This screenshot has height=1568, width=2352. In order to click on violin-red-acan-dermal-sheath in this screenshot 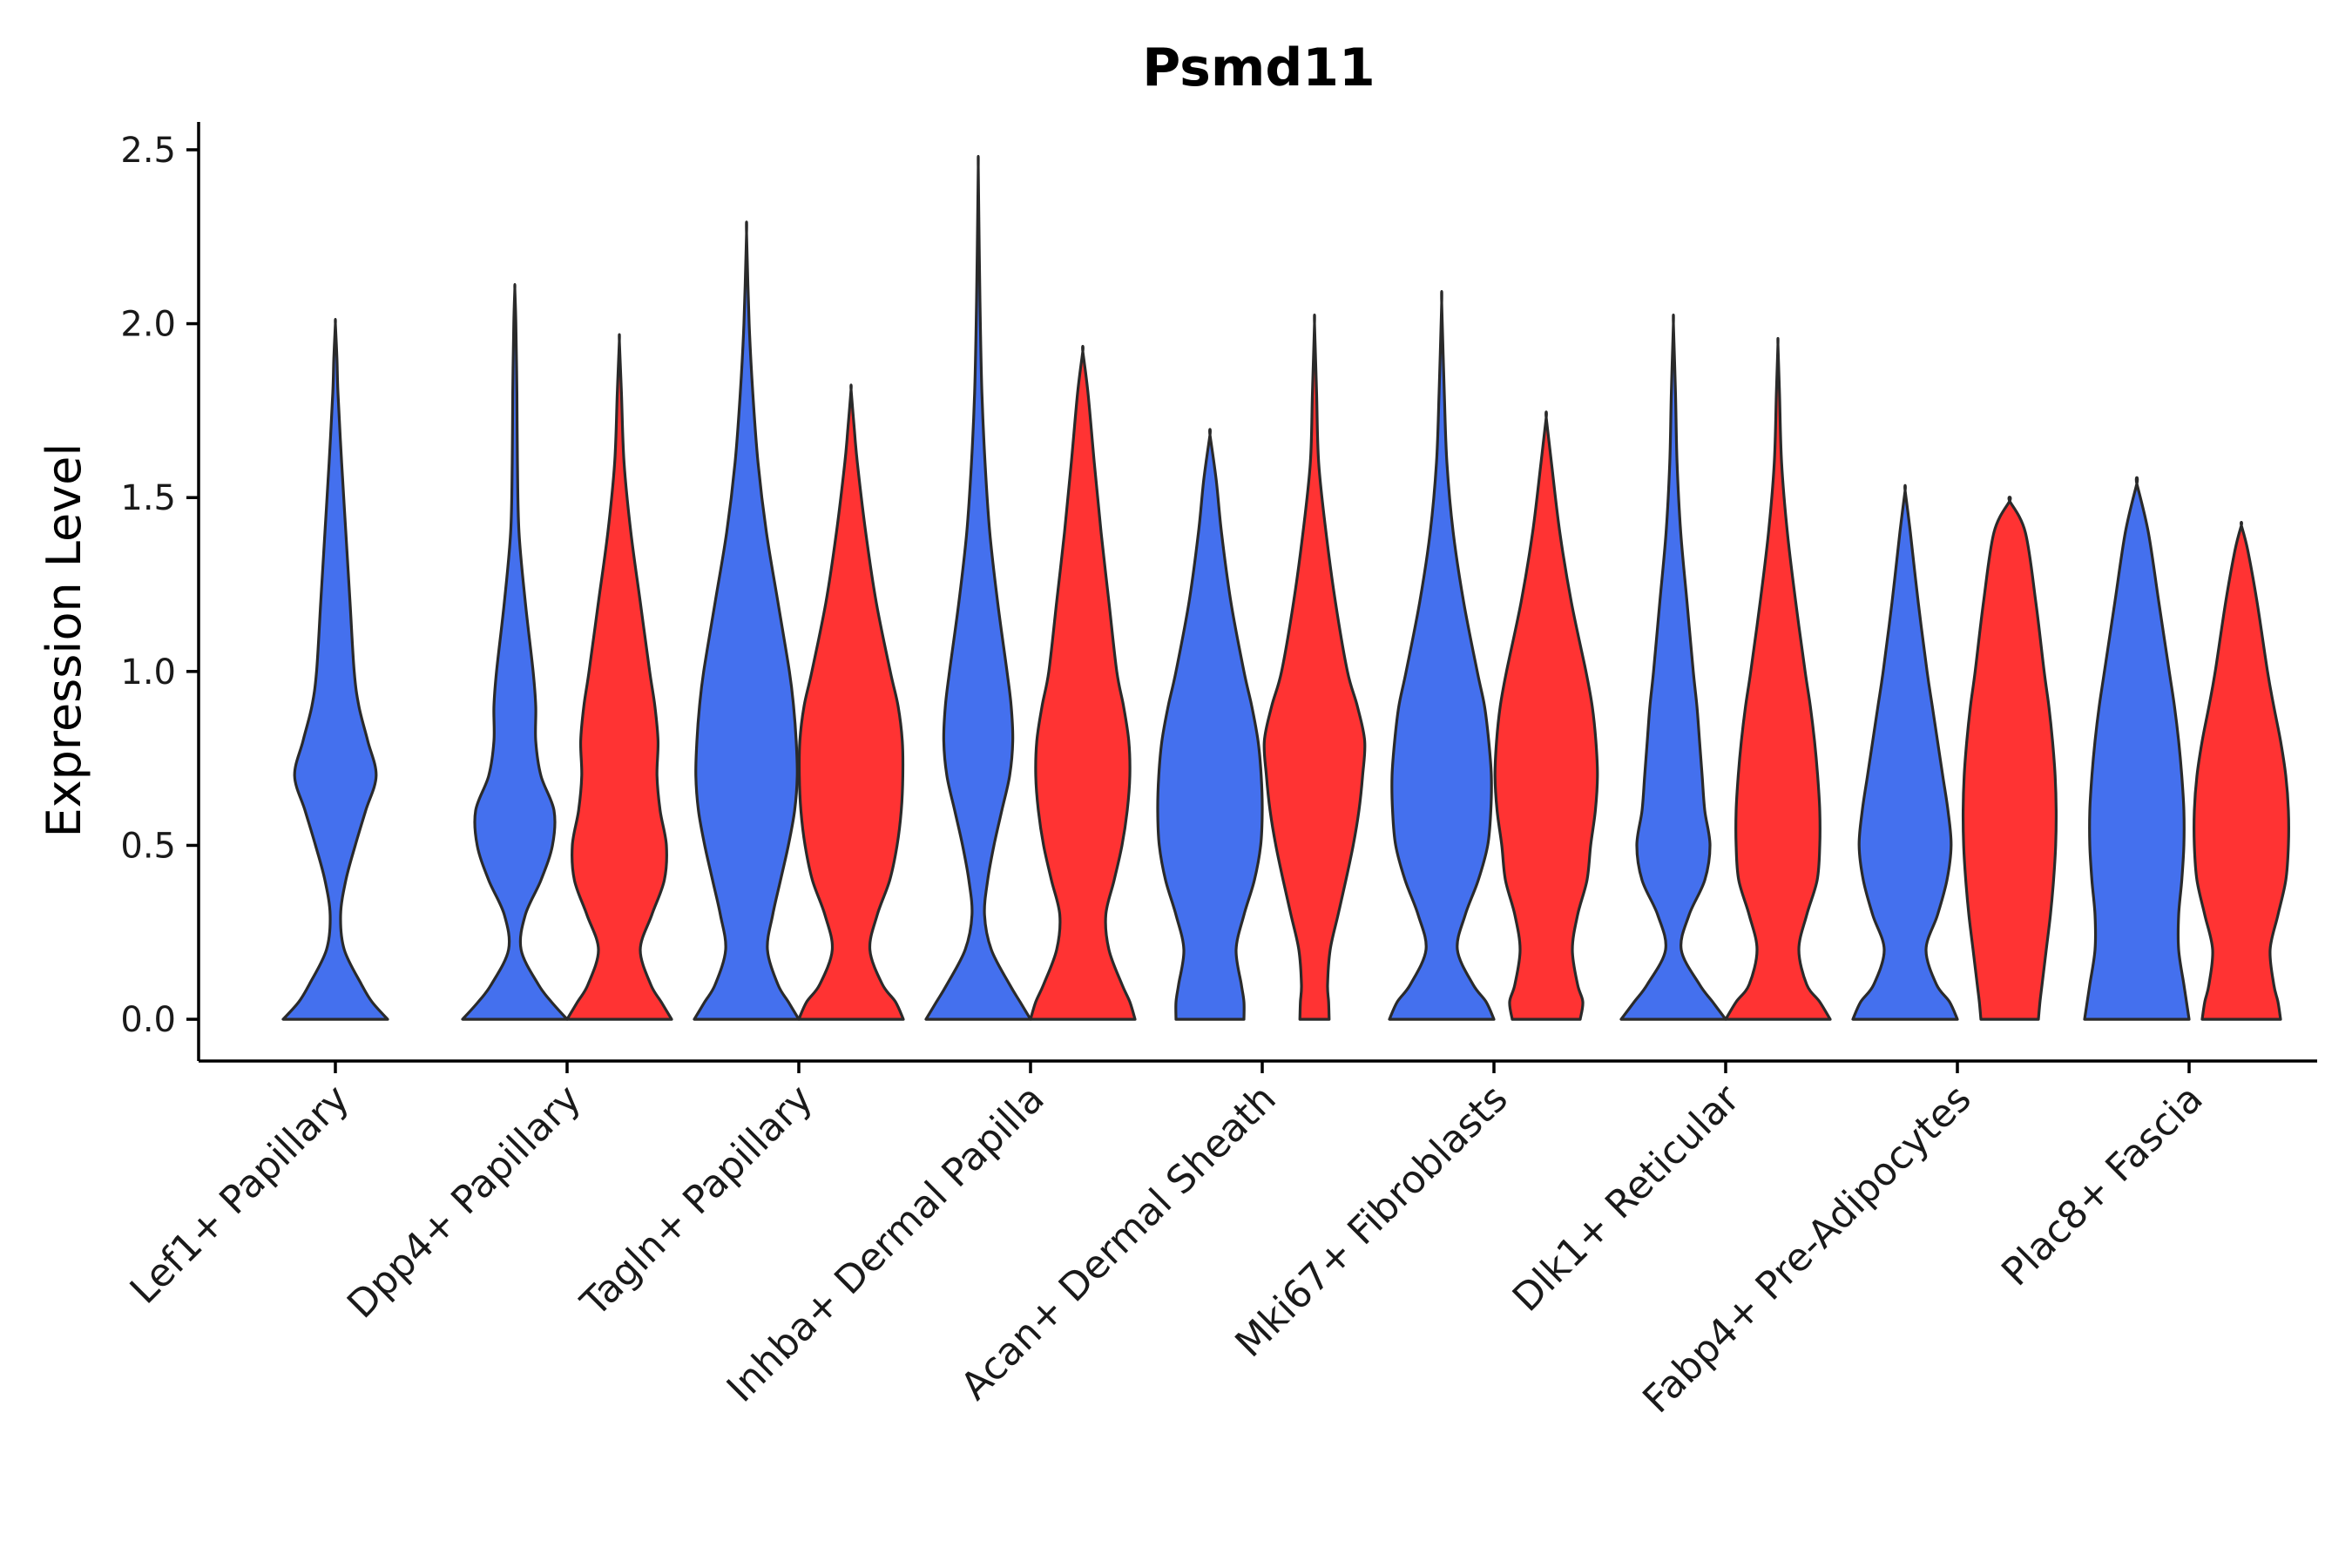, I will do `click(1314, 667)`.